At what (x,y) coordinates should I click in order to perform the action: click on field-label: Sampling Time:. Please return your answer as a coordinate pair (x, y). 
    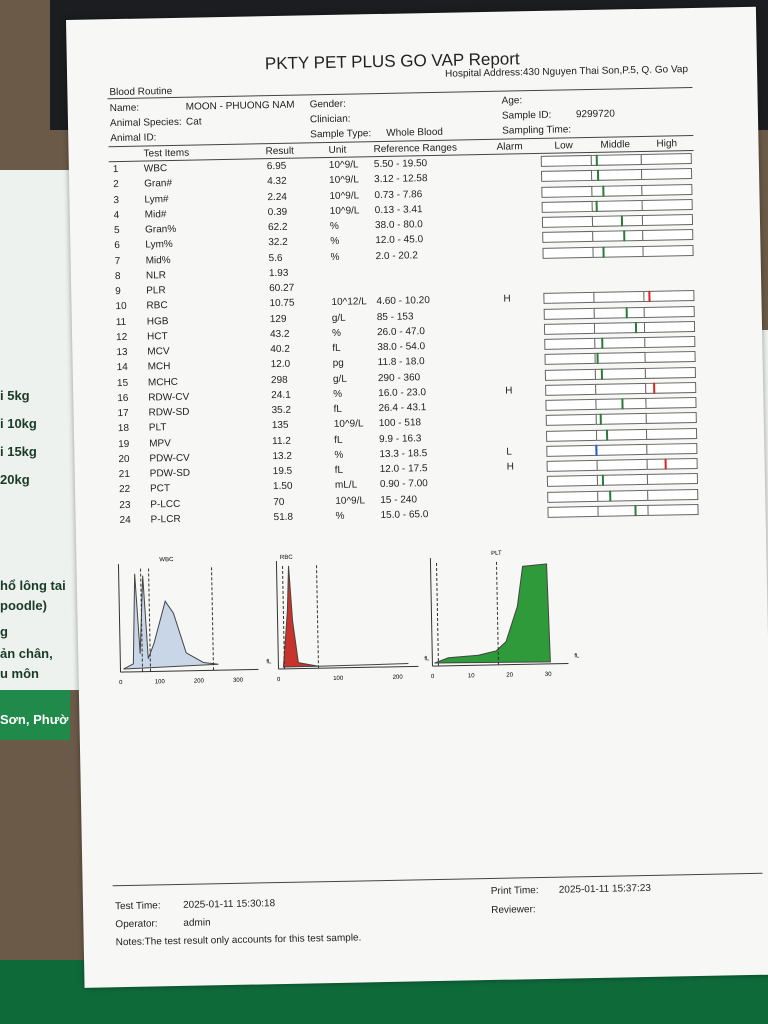
    Looking at the image, I should click on (537, 130).